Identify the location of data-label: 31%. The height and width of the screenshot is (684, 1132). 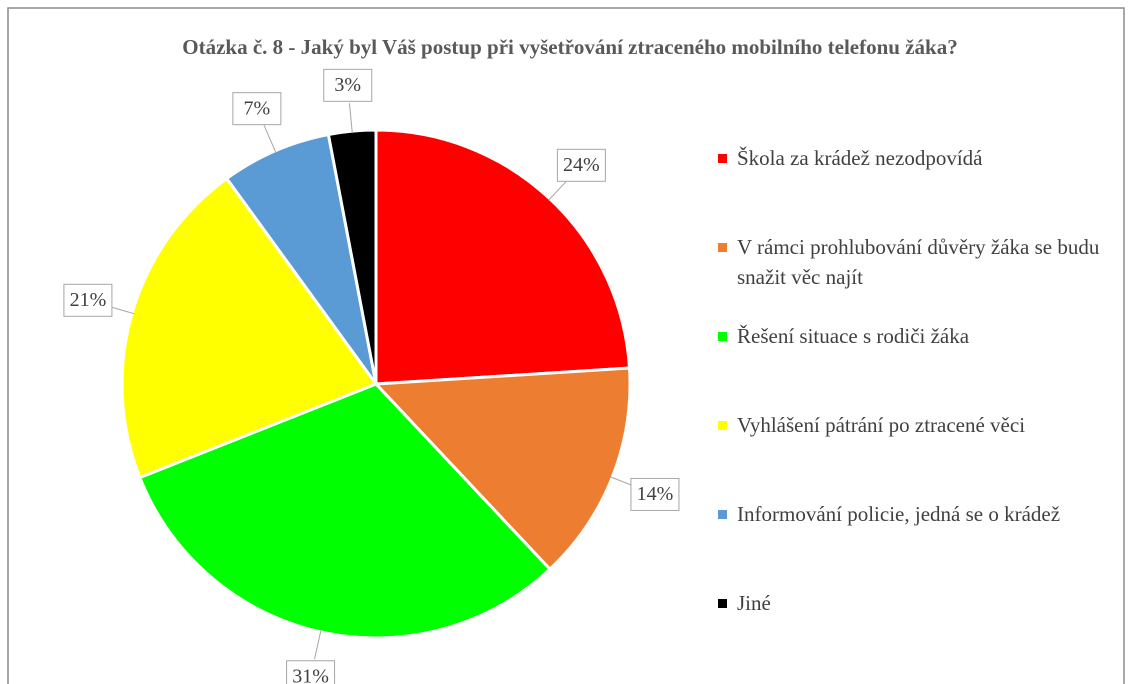
(310, 674).